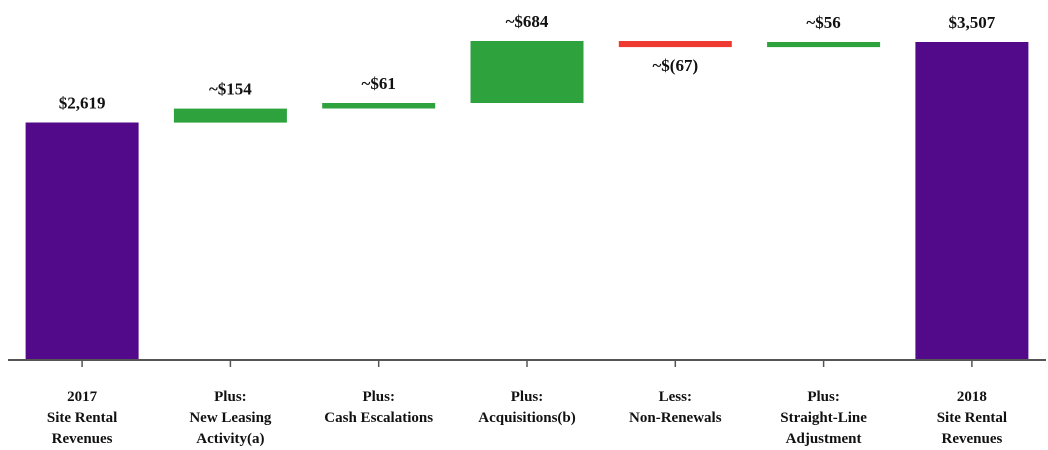 The image size is (1048, 450). What do you see at coordinates (230, 439) in the screenshot?
I see `category-label-1-line-2: Activity(a)` at bounding box center [230, 439].